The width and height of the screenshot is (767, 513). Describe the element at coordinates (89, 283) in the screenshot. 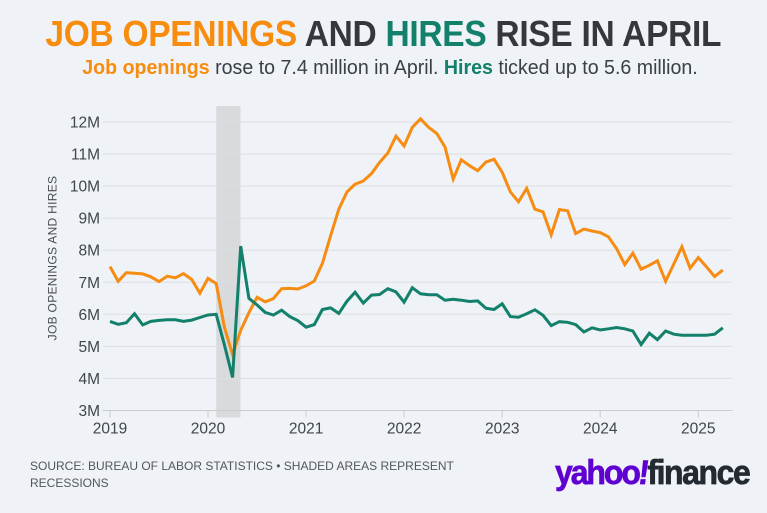

I see `svg-text: 7M` at that location.